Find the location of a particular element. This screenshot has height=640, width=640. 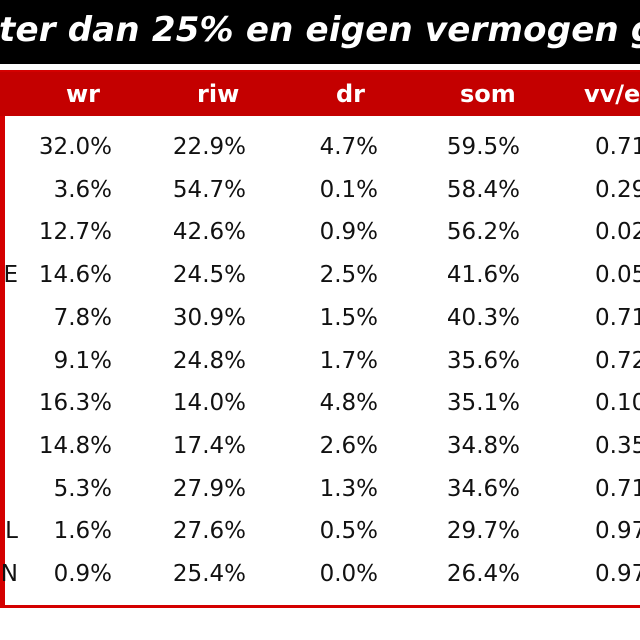

cell-wr: 16.3% is located at coordinates (75, 403).